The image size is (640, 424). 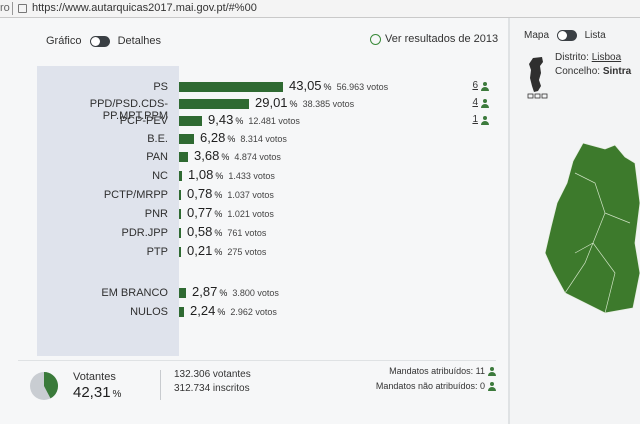 I want to click on view-switch, so click(x=99, y=41).